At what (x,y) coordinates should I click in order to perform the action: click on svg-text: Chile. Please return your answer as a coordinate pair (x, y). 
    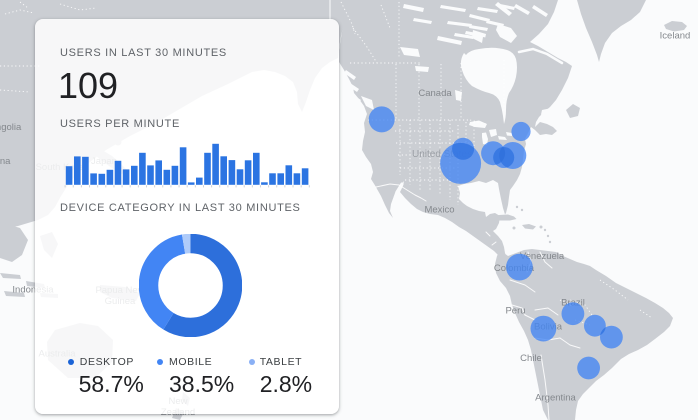
    Looking at the image, I should click on (531, 358).